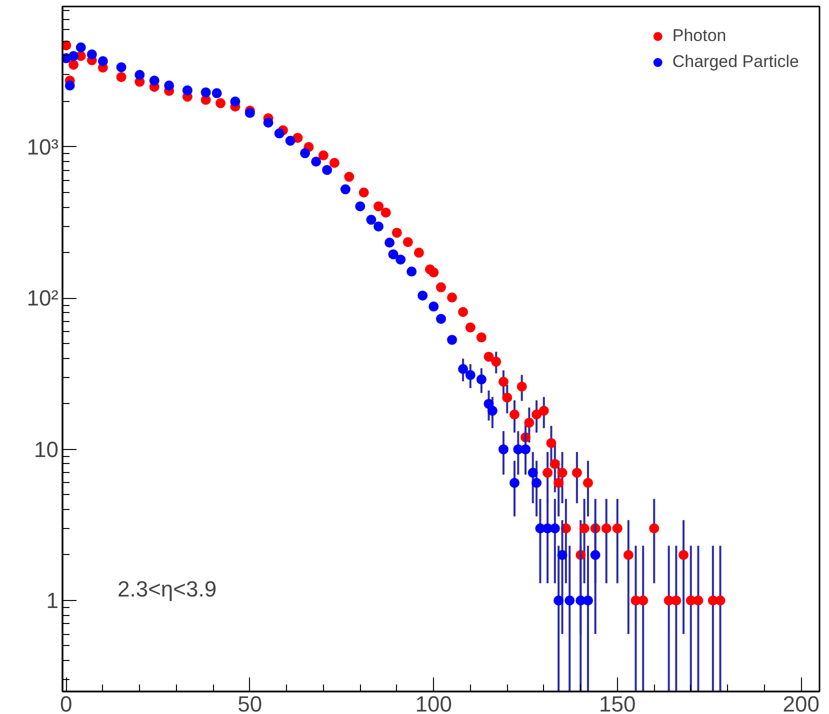 This screenshot has height=714, width=829. Describe the element at coordinates (433, 703) in the screenshot. I see `x-tick-label: 100` at that location.